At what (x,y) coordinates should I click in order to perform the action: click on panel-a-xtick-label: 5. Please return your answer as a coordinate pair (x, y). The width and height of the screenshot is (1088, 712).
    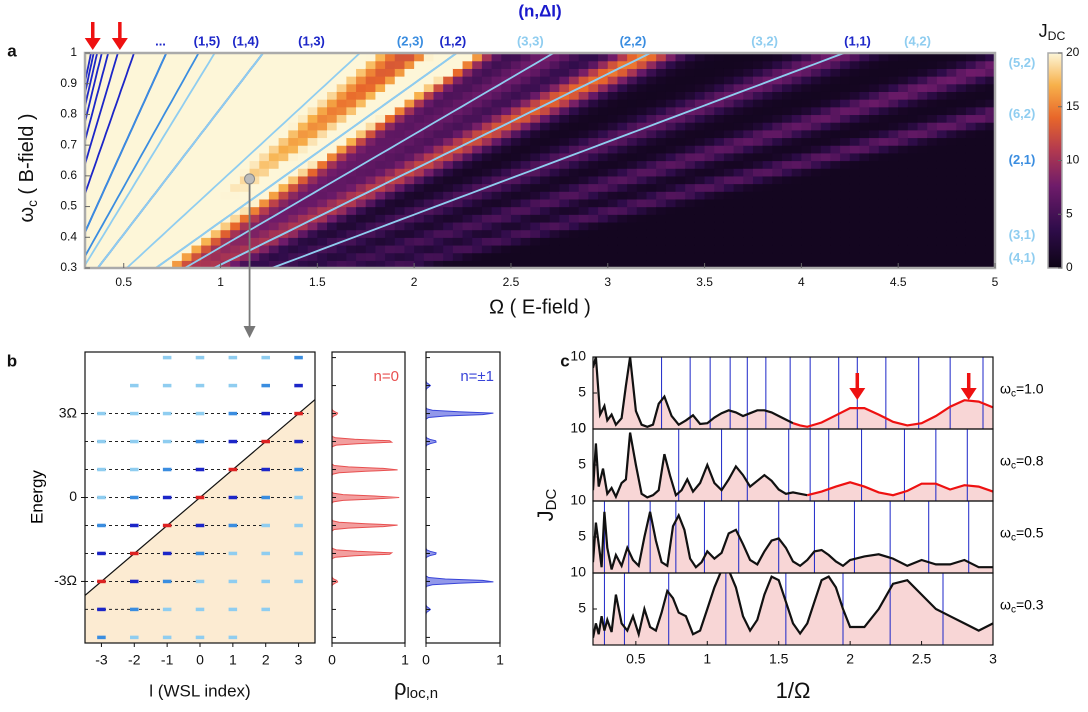
    Looking at the image, I should click on (995, 282).